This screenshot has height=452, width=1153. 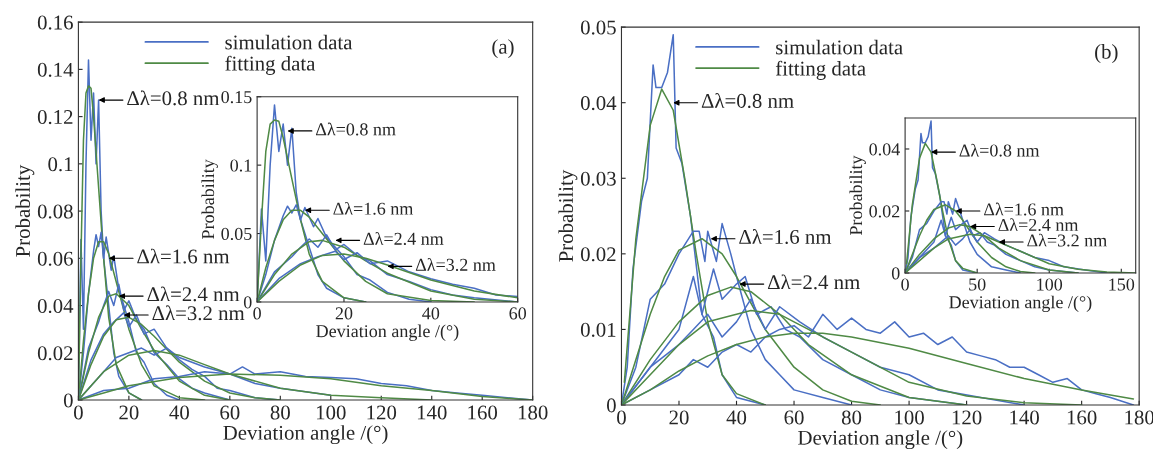 I want to click on x-tick-label: 150, so click(x=1122, y=284).